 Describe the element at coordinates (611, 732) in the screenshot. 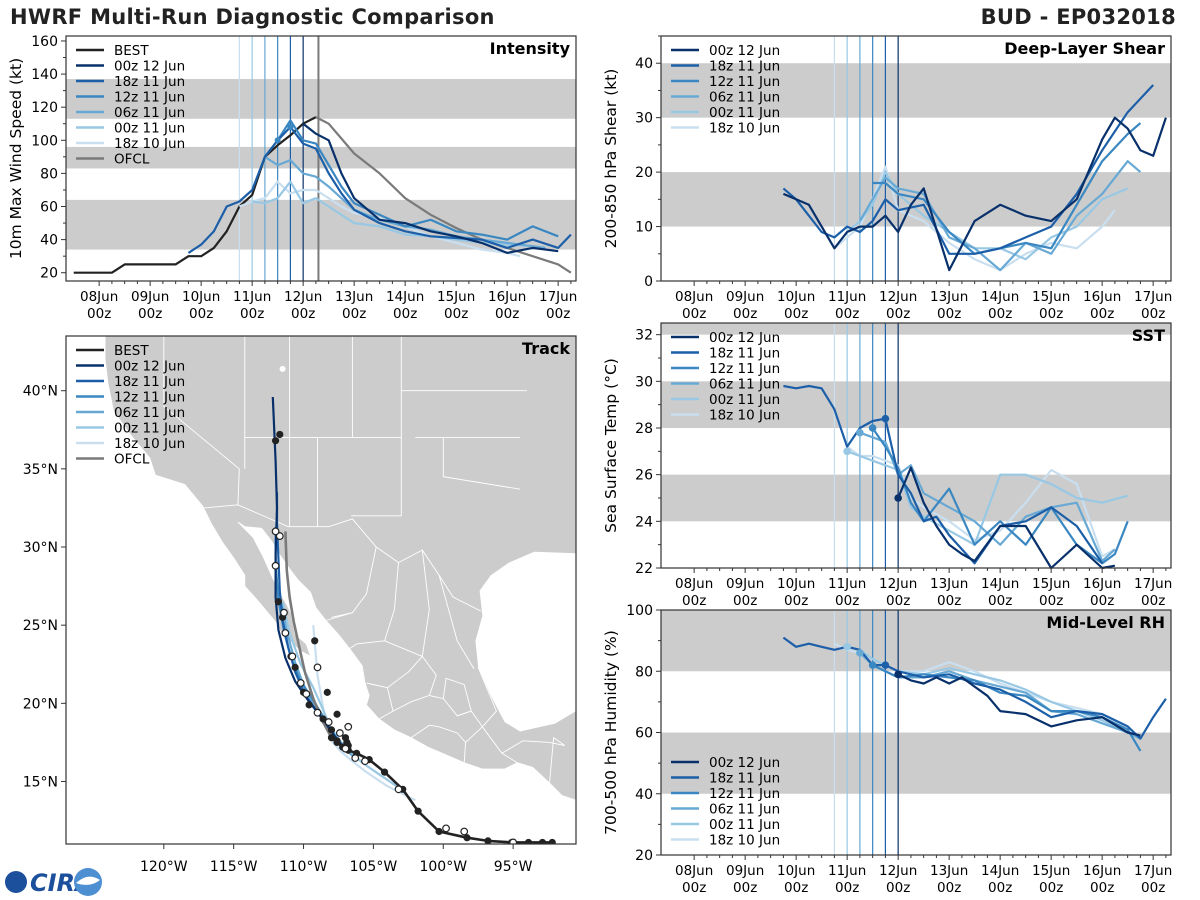

I see `y-axis-label: 700-500 hPa Humidity (%)` at that location.